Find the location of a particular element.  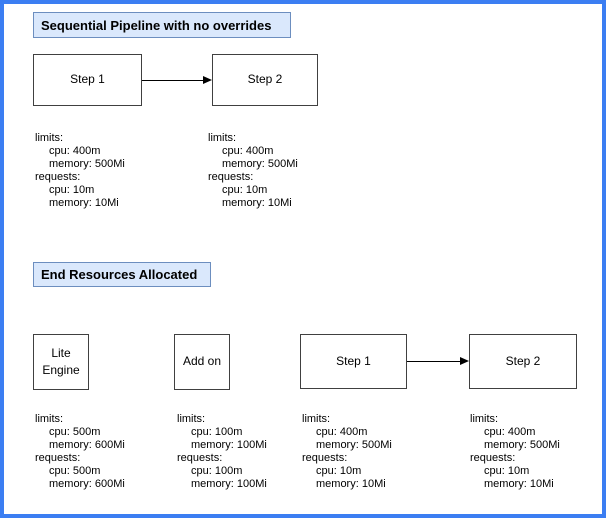

node-label: Add on is located at coordinates (202, 361).